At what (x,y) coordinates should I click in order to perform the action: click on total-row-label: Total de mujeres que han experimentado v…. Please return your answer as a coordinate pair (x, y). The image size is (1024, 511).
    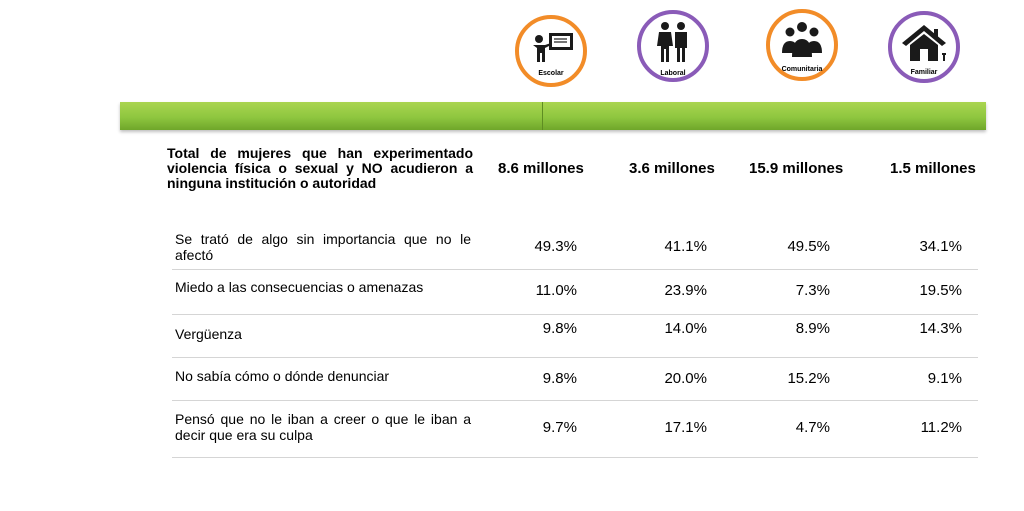
    Looking at the image, I should click on (320, 168).